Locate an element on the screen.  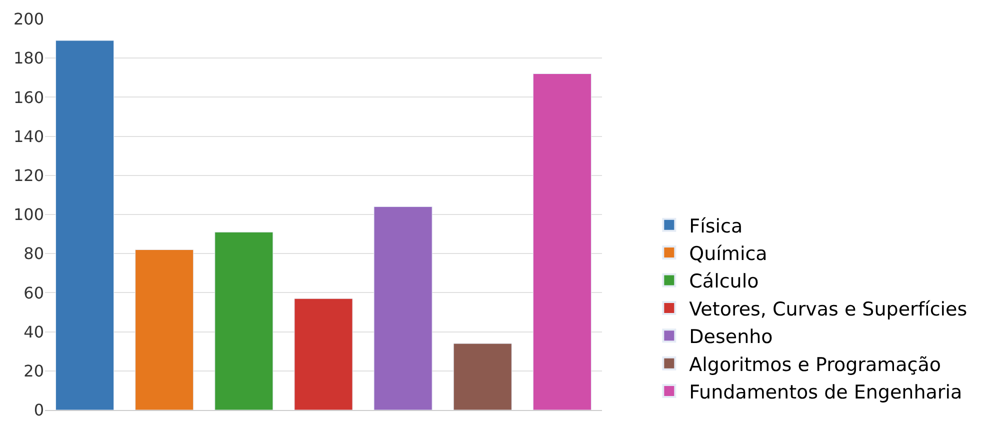
y-tick-label: 200 is located at coordinates (28, 19).